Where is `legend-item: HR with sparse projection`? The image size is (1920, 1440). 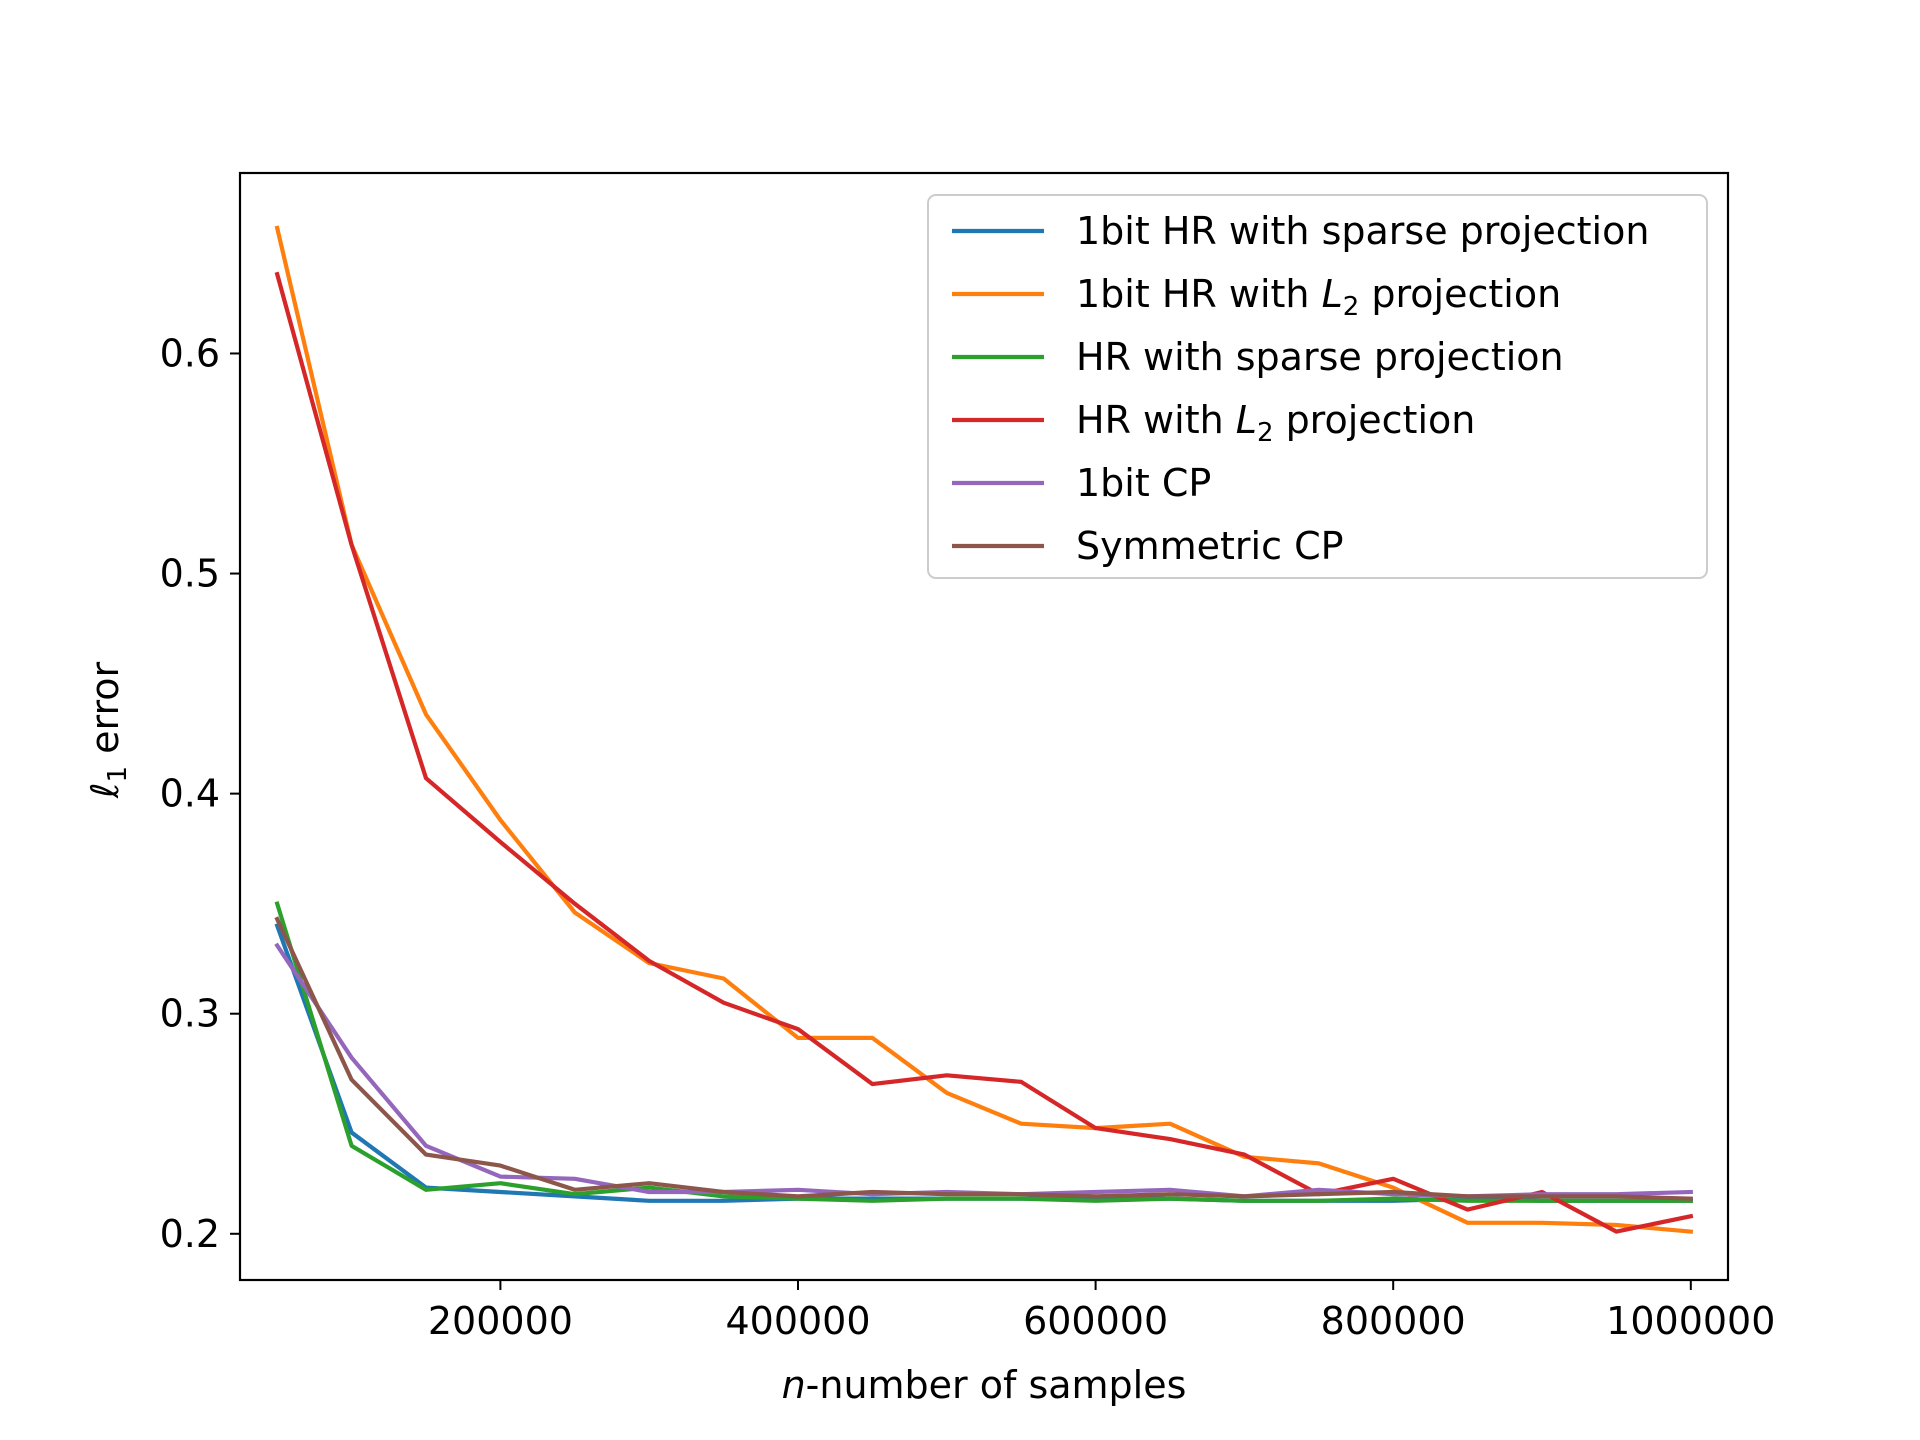 legend-item: HR with sparse projection is located at coordinates (1258, 357).